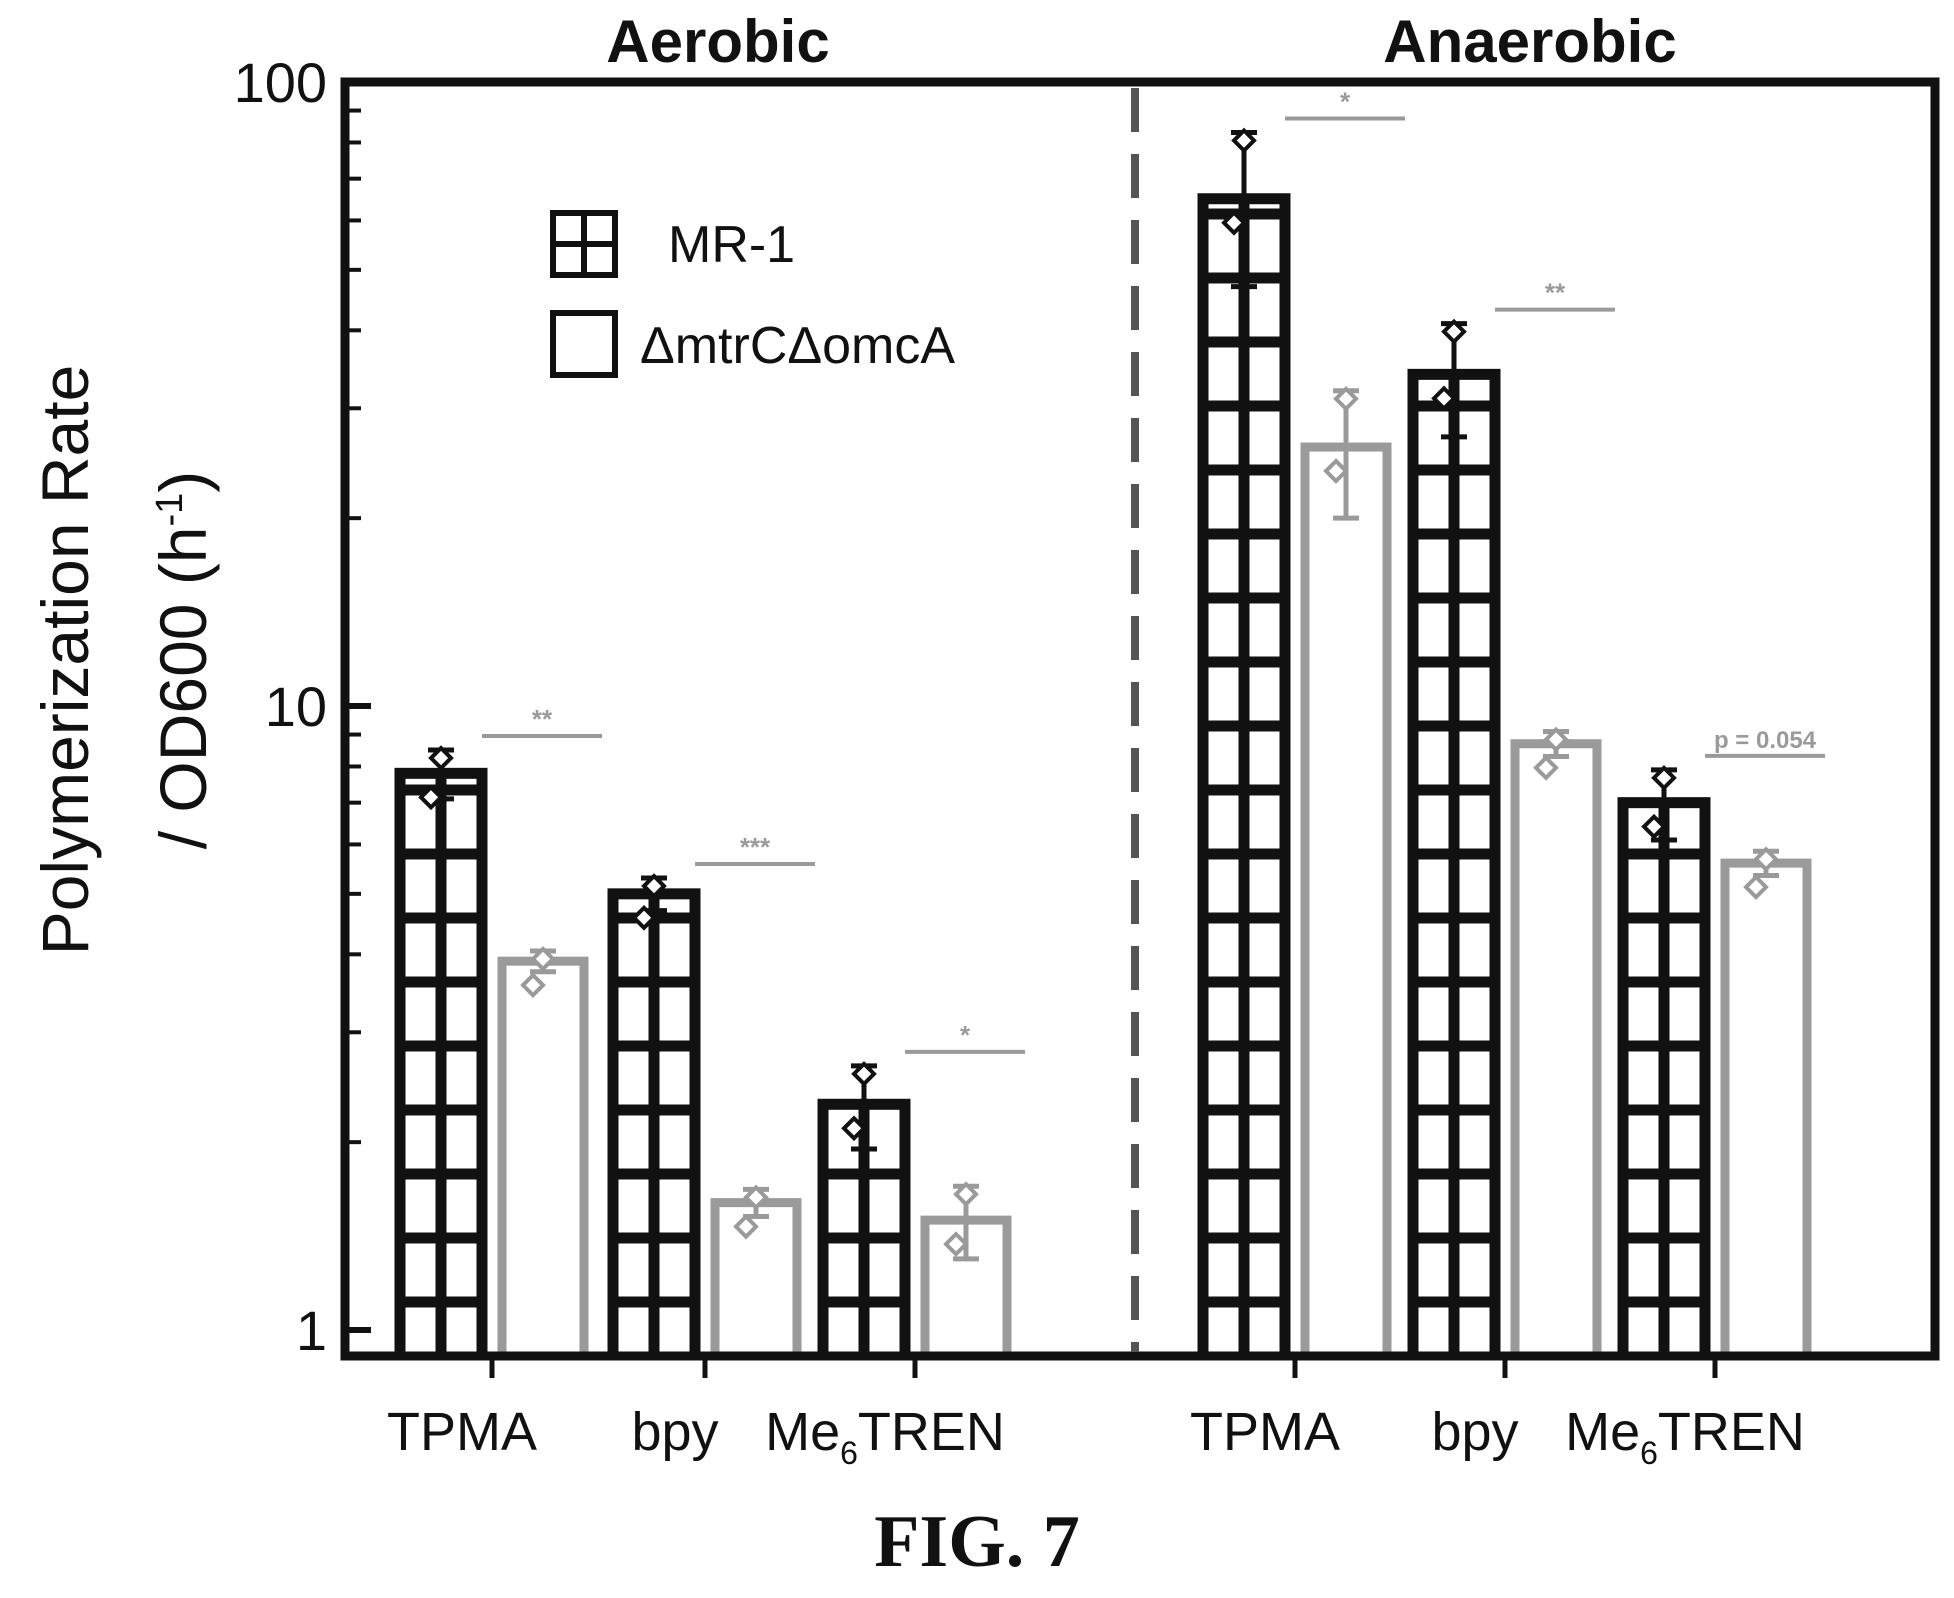  What do you see at coordinates (977, 1542) in the screenshot?
I see `figure-caption: FIG. 7` at bounding box center [977, 1542].